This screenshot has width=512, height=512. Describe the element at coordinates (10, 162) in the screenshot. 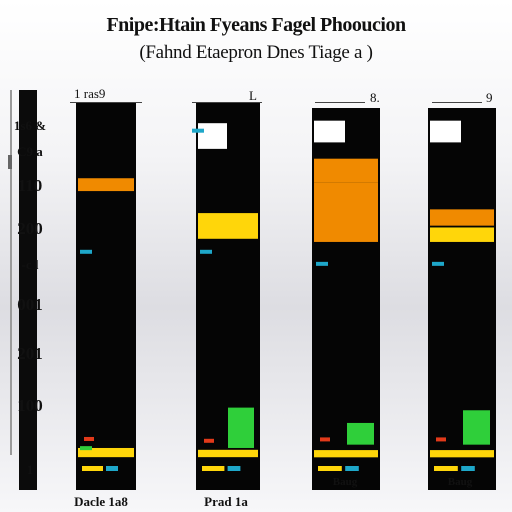

I see `chart-frame-tick` at that location.